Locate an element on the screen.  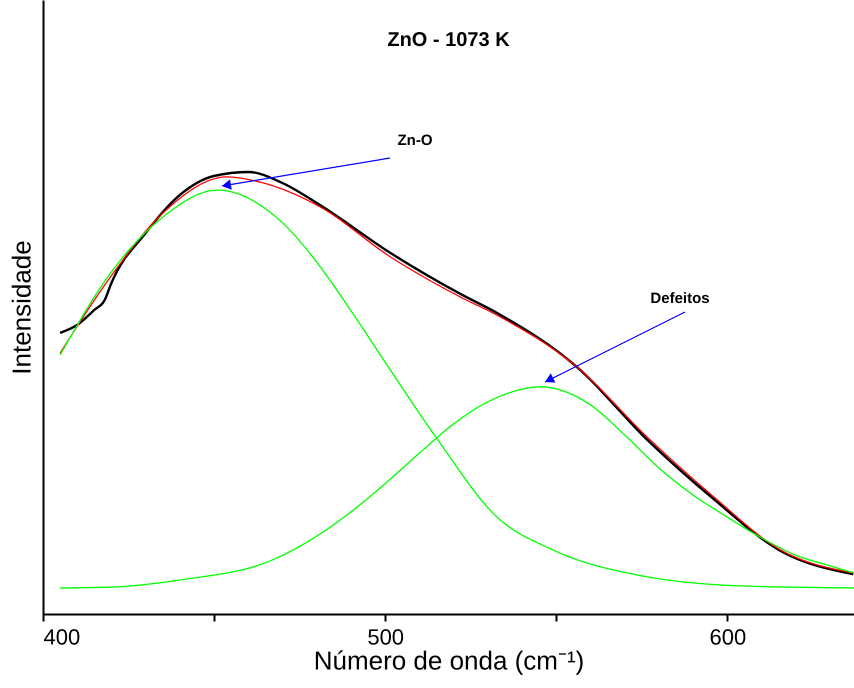
text: Zn-O is located at coordinates (415, 140).